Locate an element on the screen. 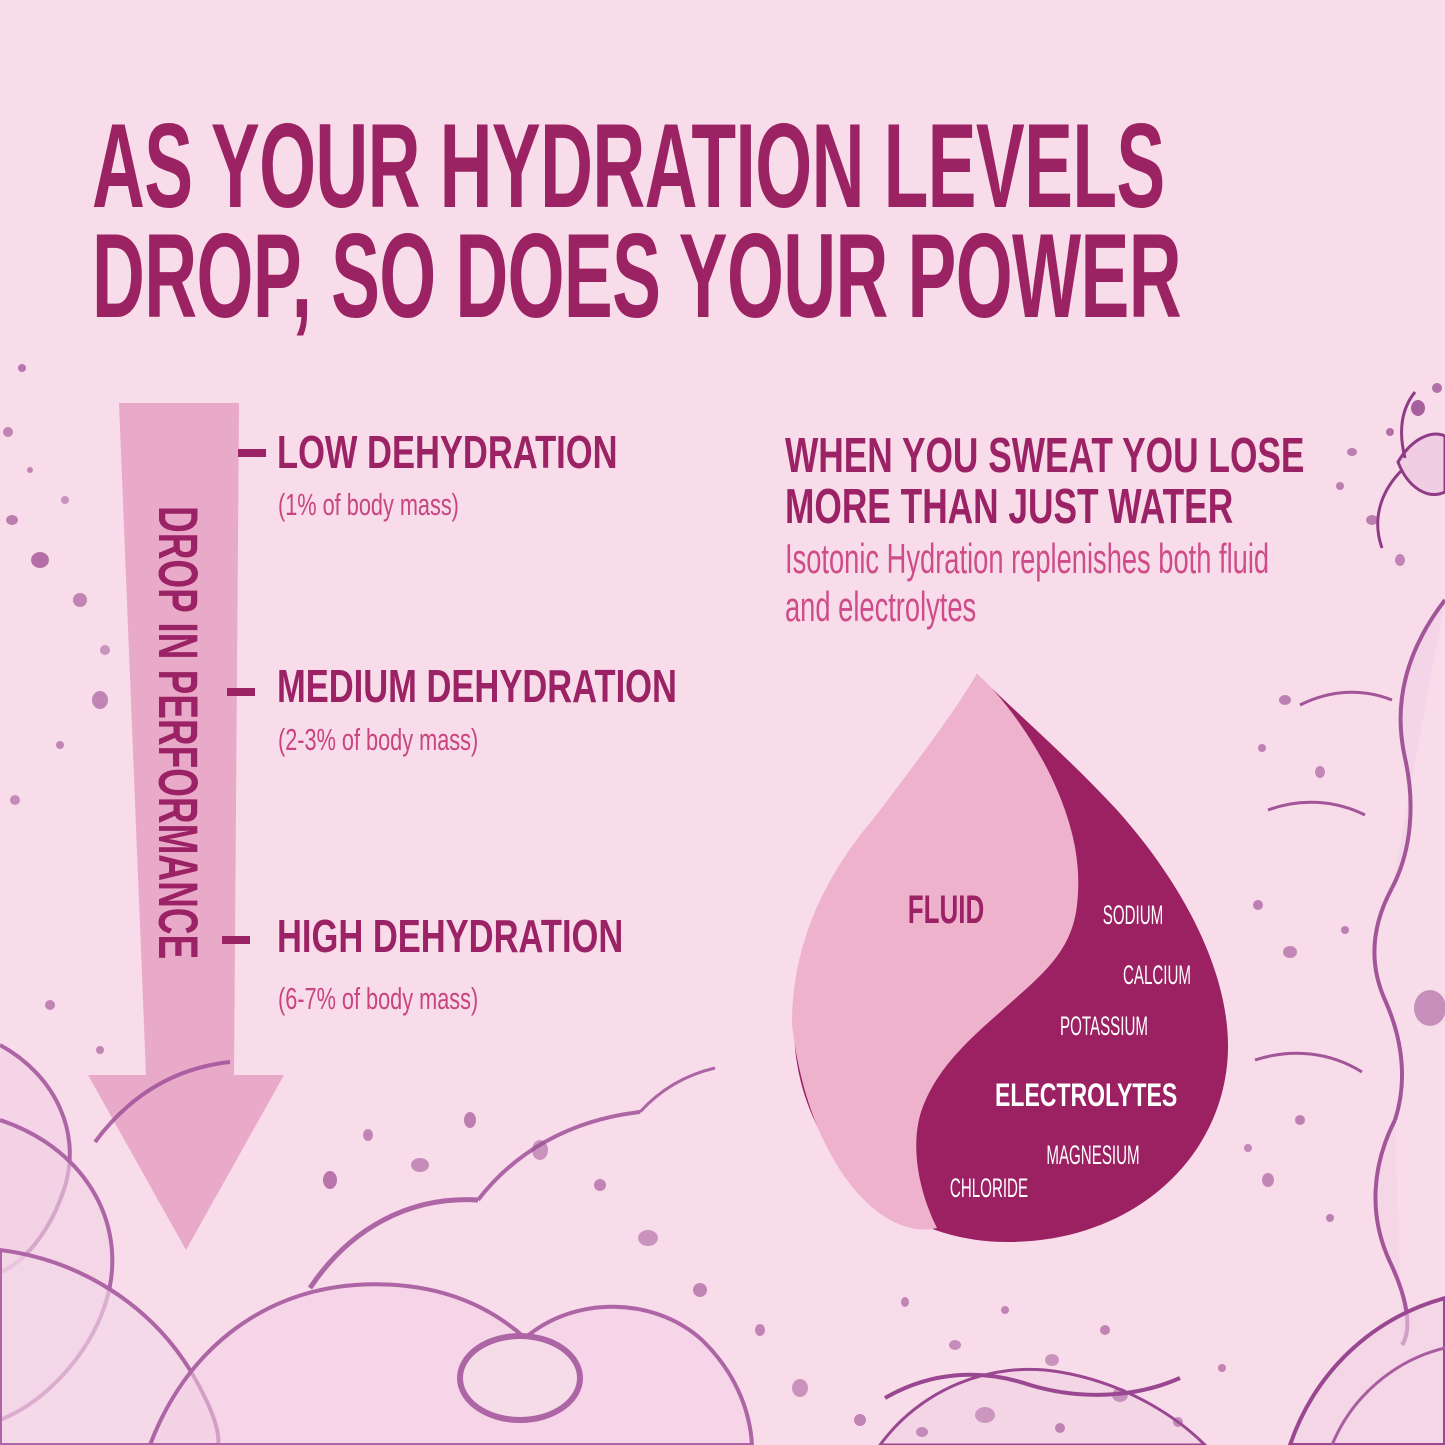 The width and height of the screenshot is (1445, 1445). splash-bottom-left is located at coordinates (377, 1244).